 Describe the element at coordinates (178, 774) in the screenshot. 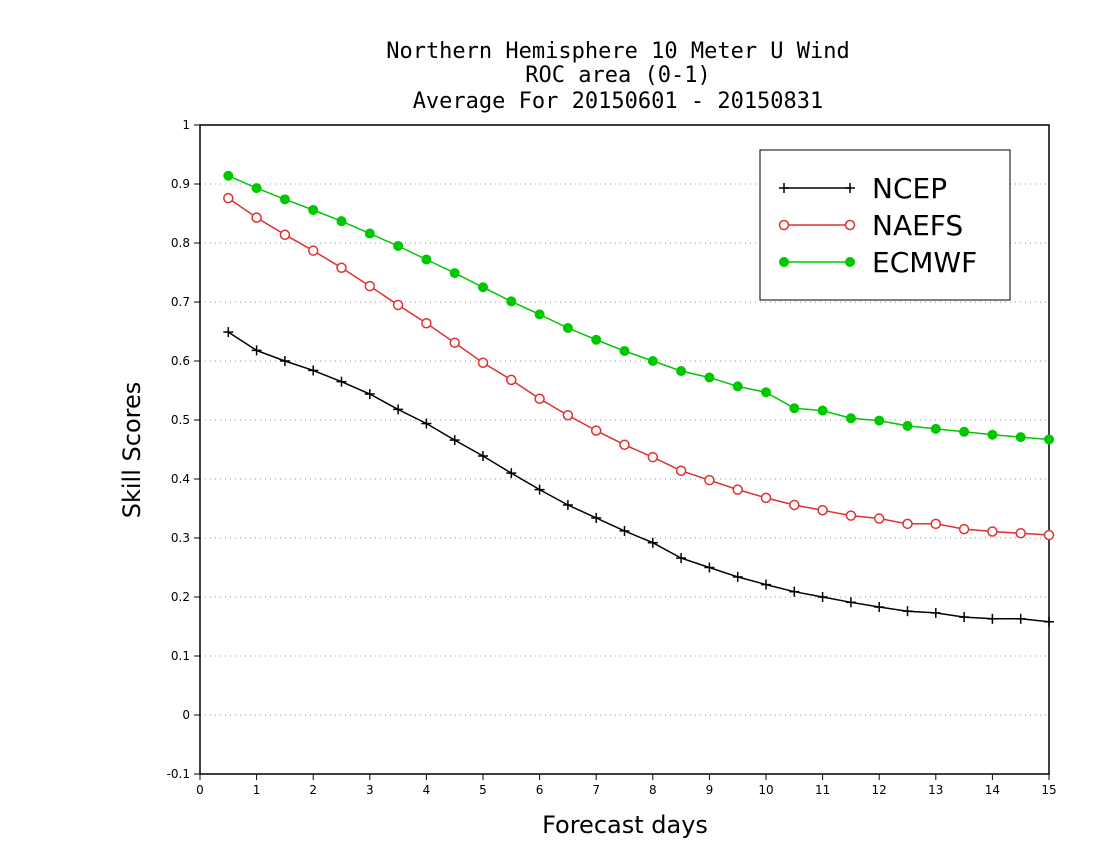

I see `y-tick-label: -0.1` at that location.